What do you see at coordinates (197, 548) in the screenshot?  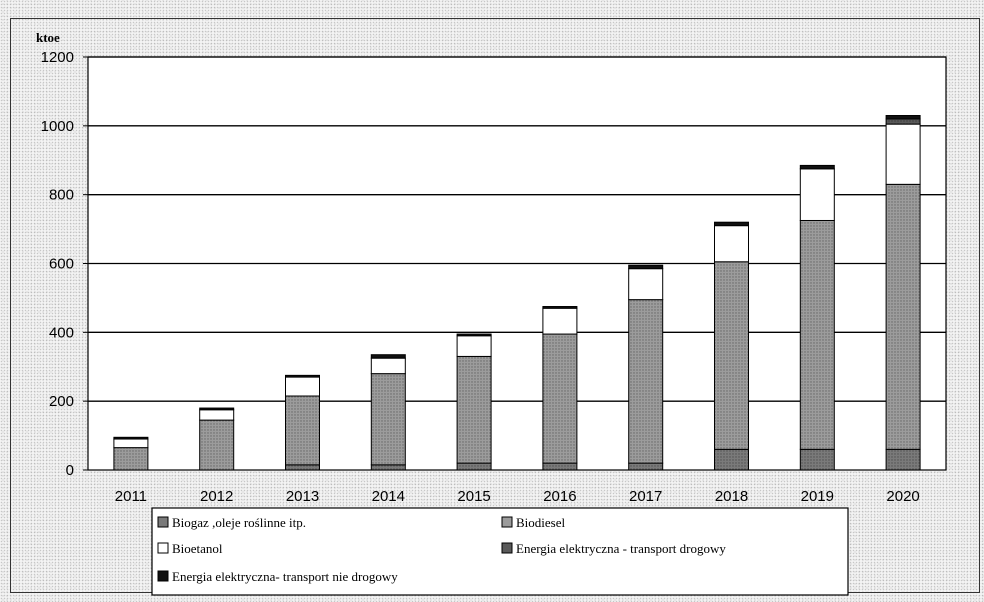 I see `legend-label: Bioetanol` at bounding box center [197, 548].